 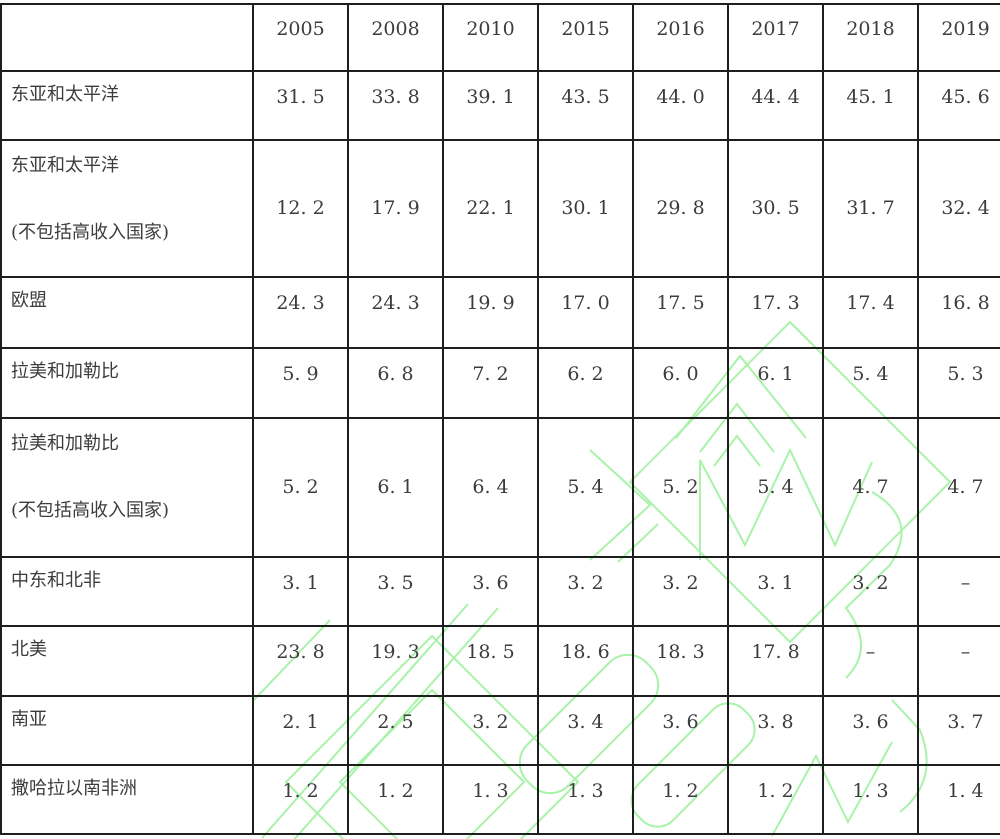 I want to click on year-header-cell: 2008, so click(x=395, y=37).